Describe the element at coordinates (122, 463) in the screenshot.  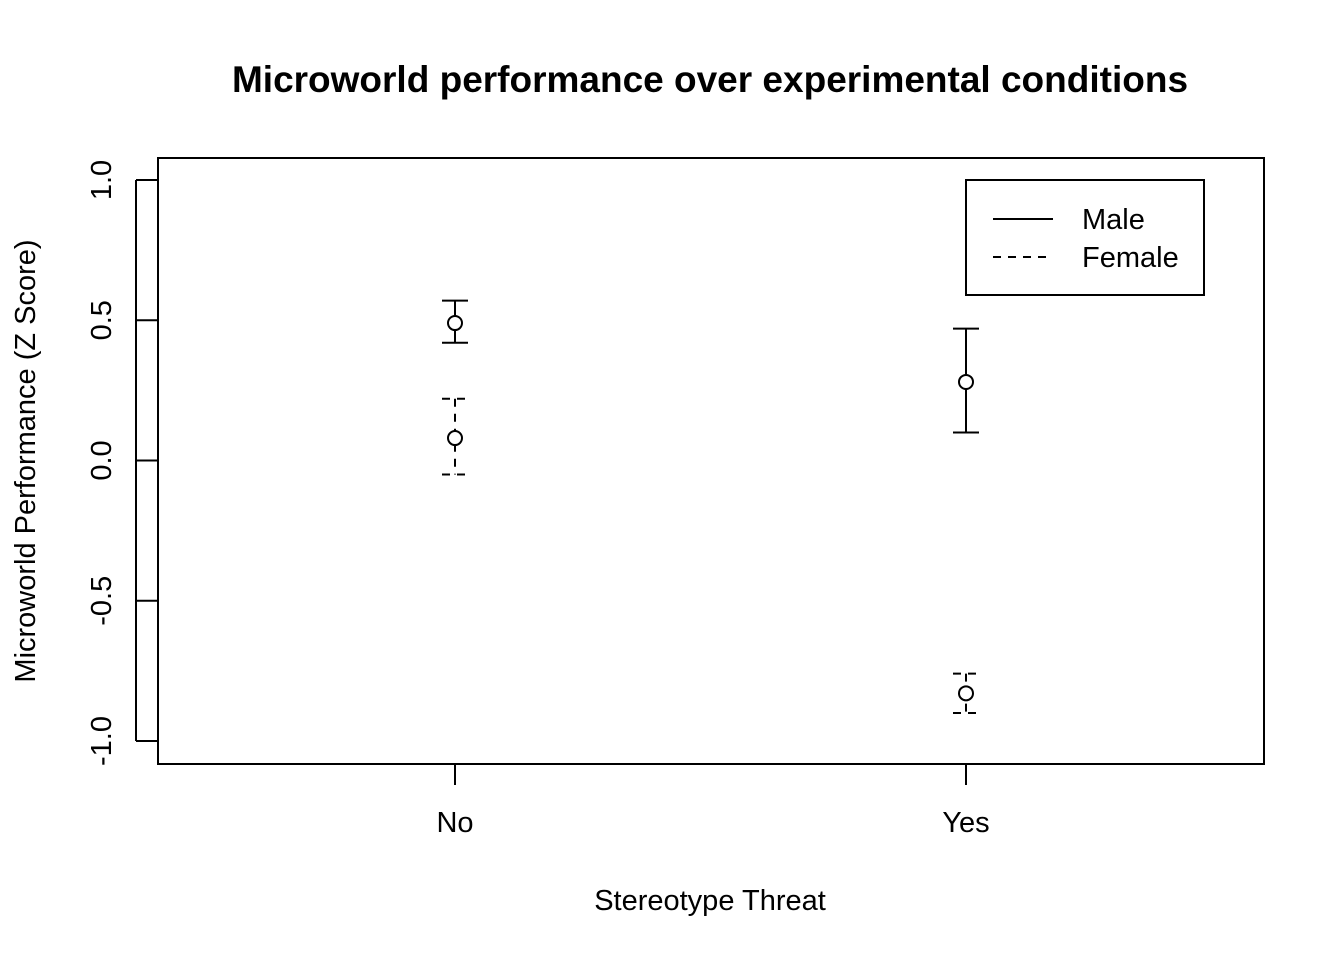
I see `y-axis: -1.0 -0.5 0.0 0.5 1.0` at that location.